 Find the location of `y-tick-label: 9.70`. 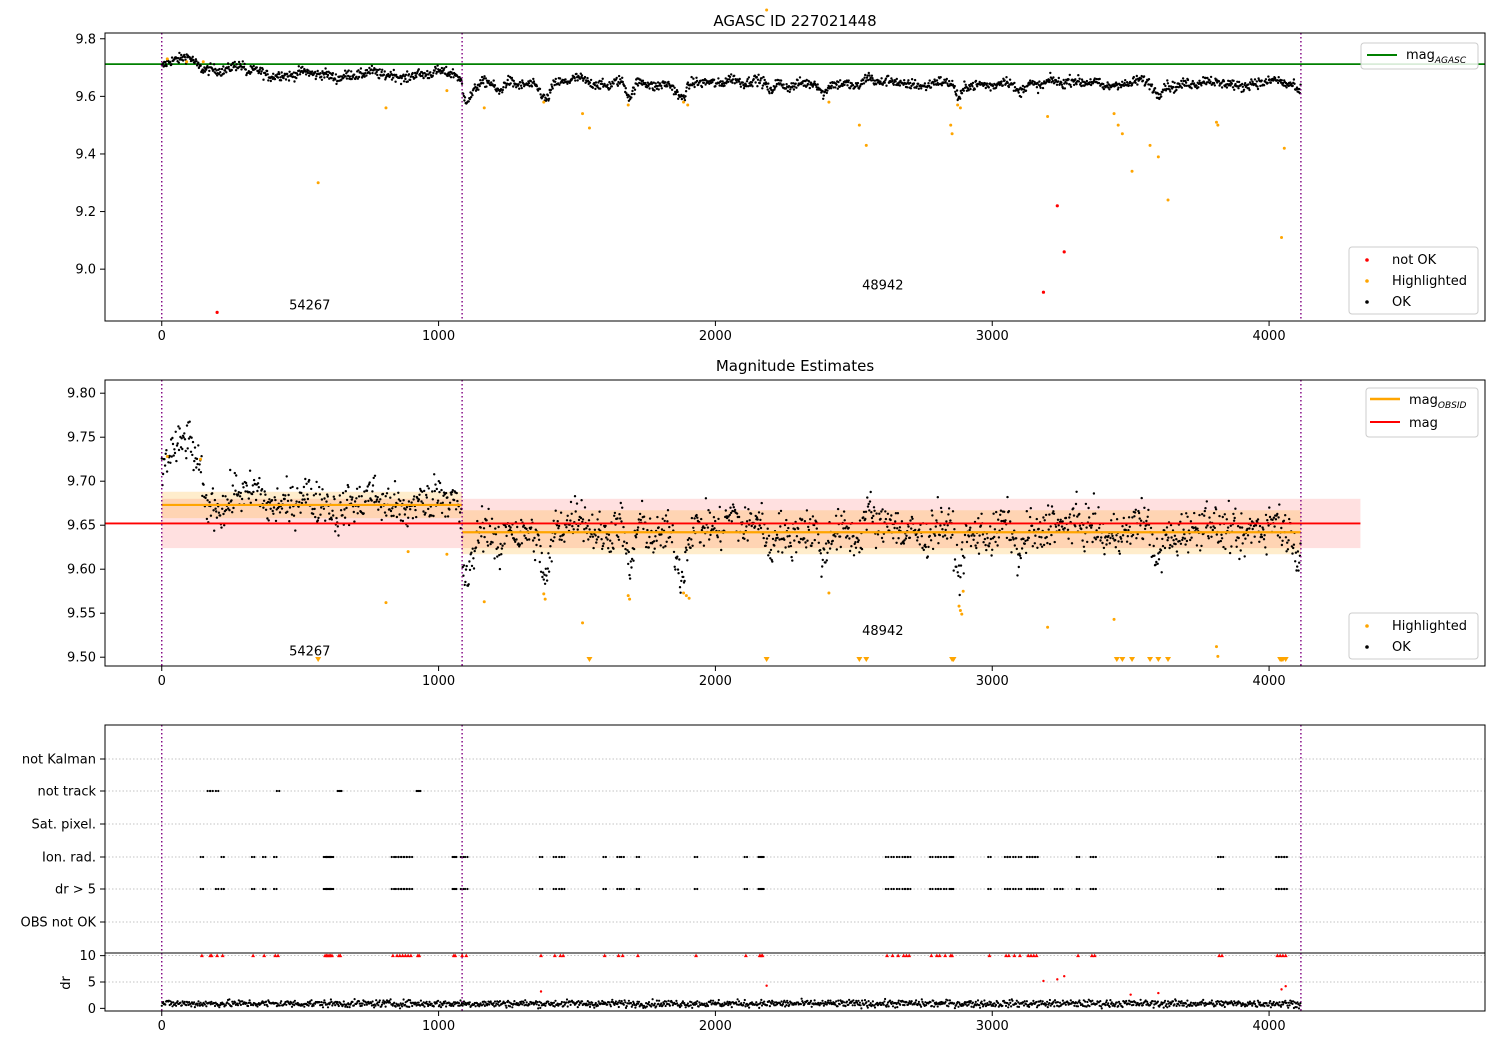

y-tick-label: 9.70 is located at coordinates (81, 482).